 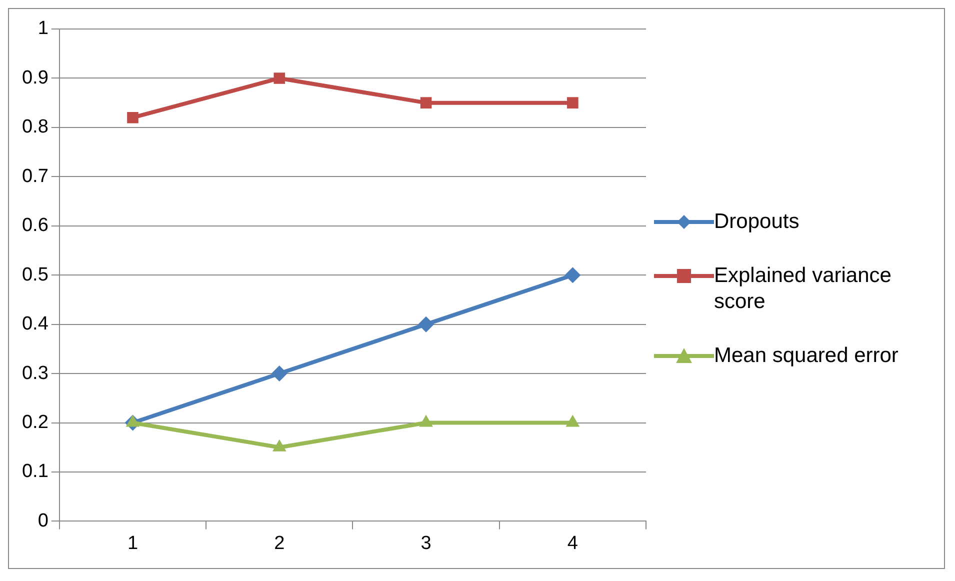 What do you see at coordinates (803, 288) in the screenshot?
I see `legend-label: Explained variance score` at bounding box center [803, 288].